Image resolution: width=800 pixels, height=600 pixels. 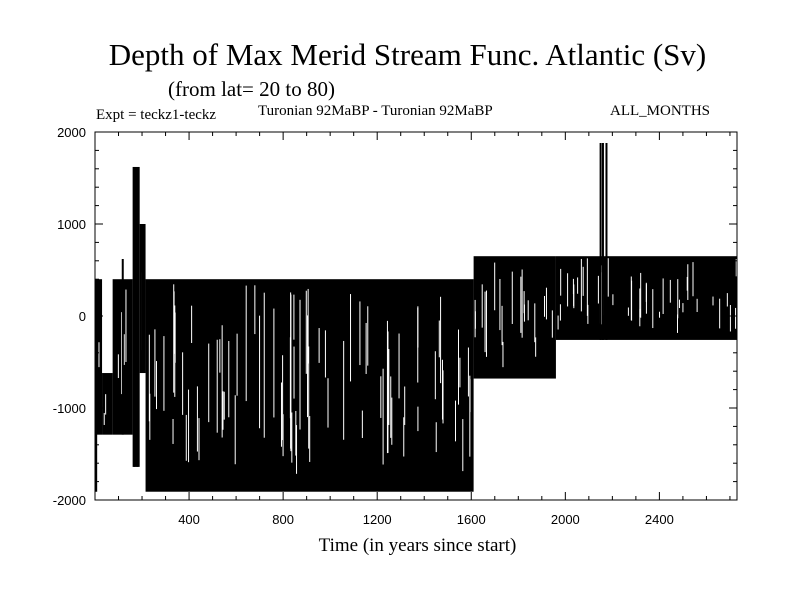 What do you see at coordinates (283, 519) in the screenshot?
I see `x-tick-label-800: 800` at bounding box center [283, 519].